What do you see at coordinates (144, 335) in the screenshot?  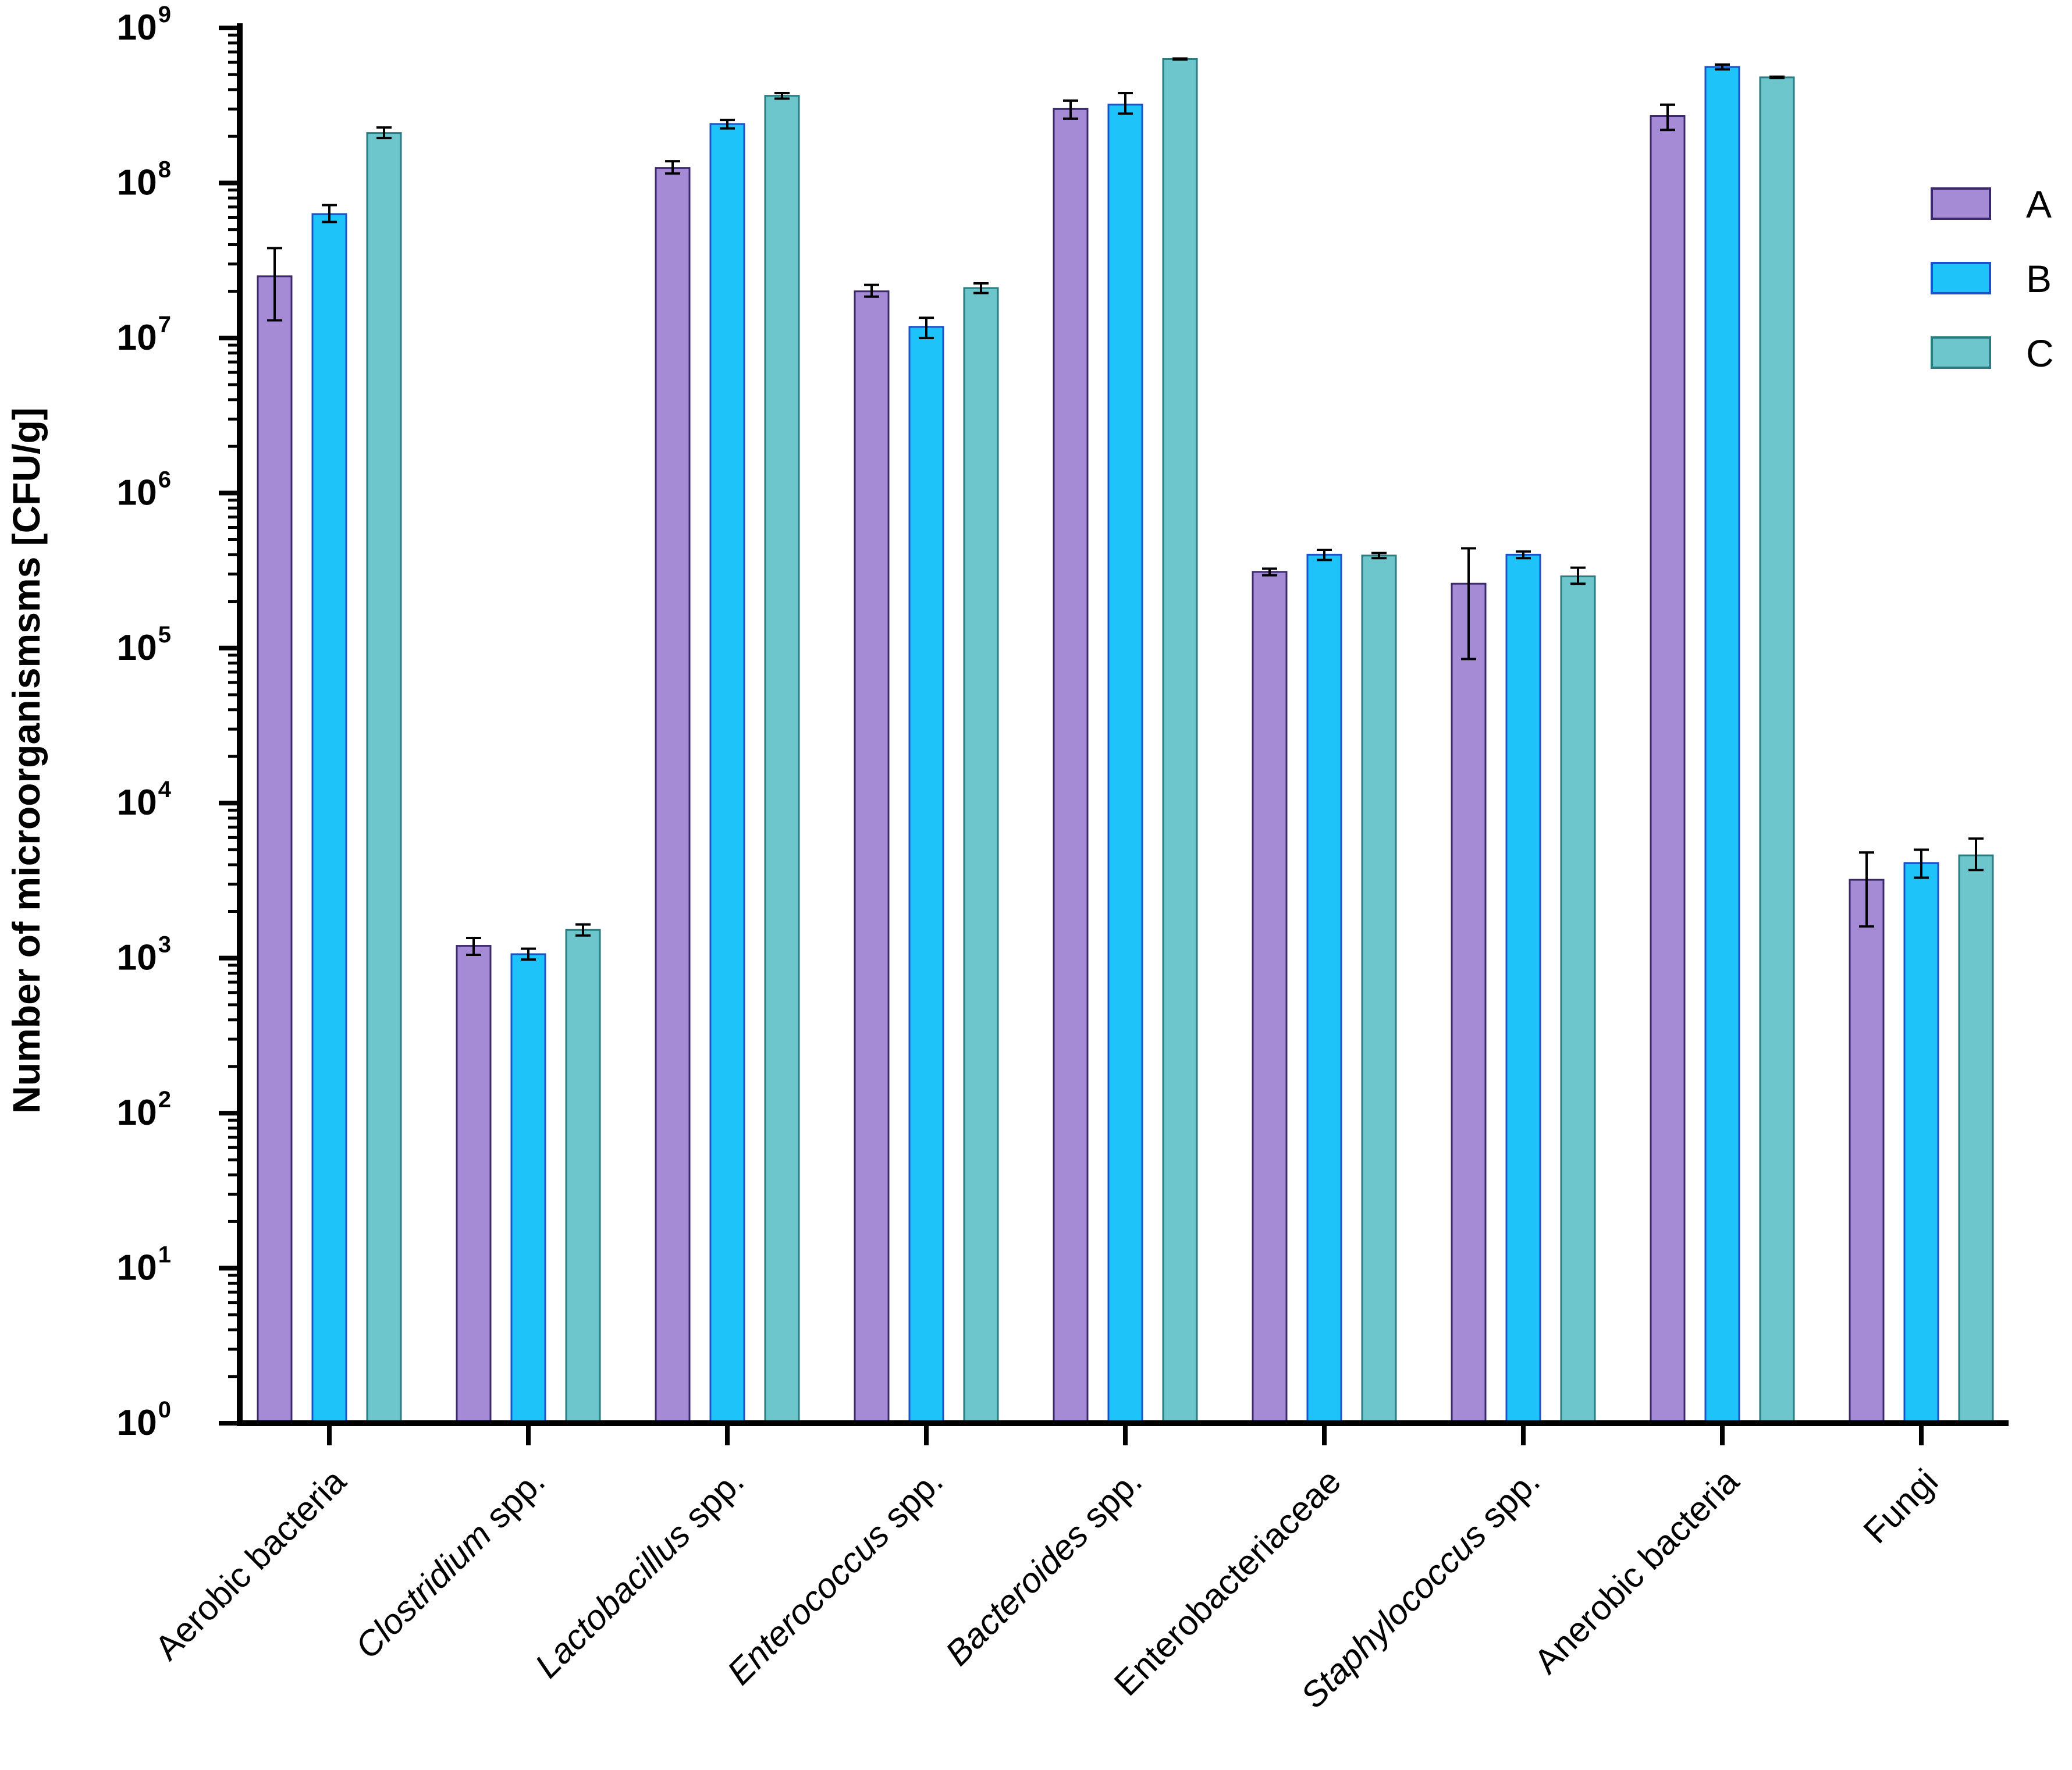 I see `y-tick-label: 10⁷` at bounding box center [144, 335].